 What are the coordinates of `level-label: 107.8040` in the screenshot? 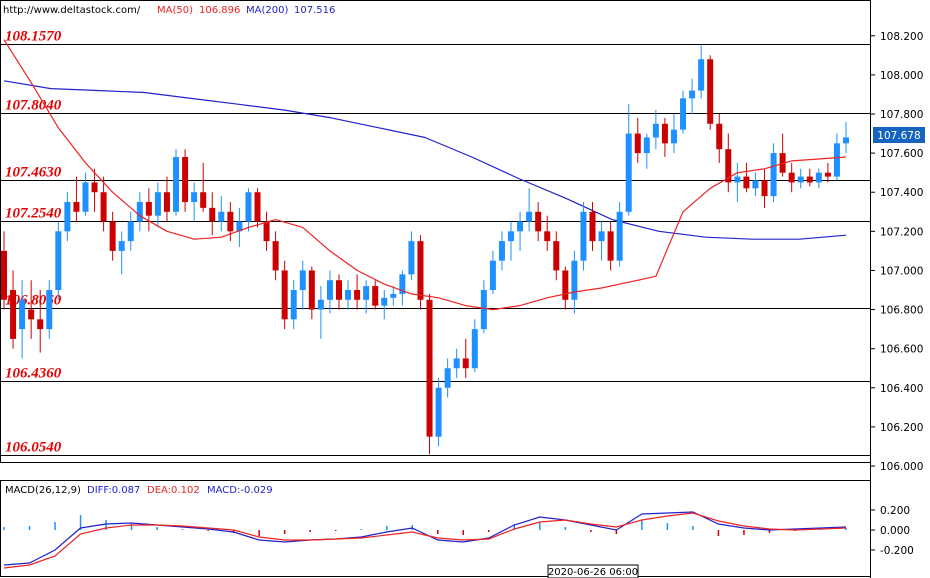 It's located at (33, 106).